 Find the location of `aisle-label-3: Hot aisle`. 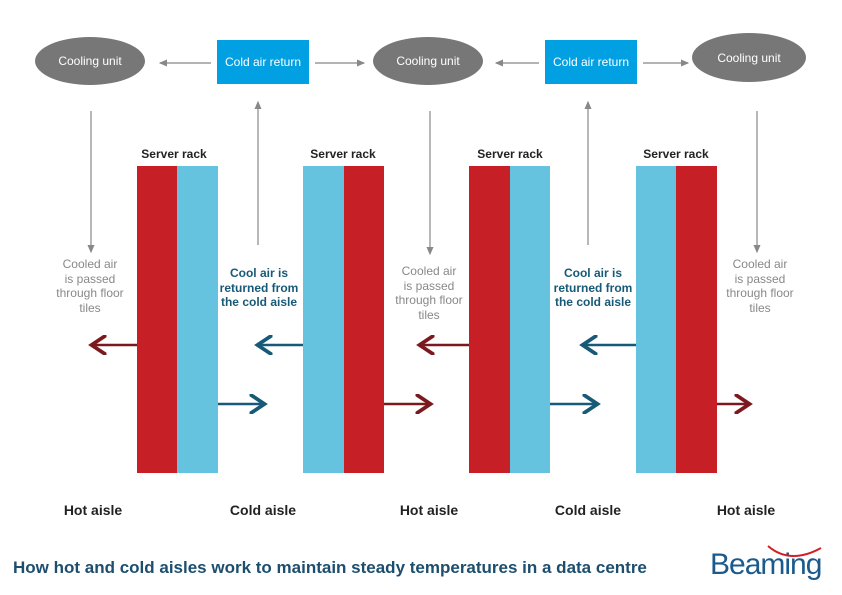

aisle-label-3: Hot aisle is located at coordinates (429, 510).